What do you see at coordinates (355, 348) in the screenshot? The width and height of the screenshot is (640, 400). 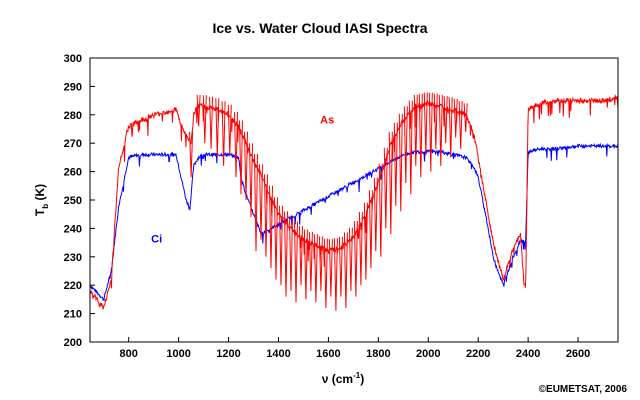 I see `x-axis: 800 1000 1200 1400 1600 1800 2000 2200 2400 2600` at bounding box center [355, 348].